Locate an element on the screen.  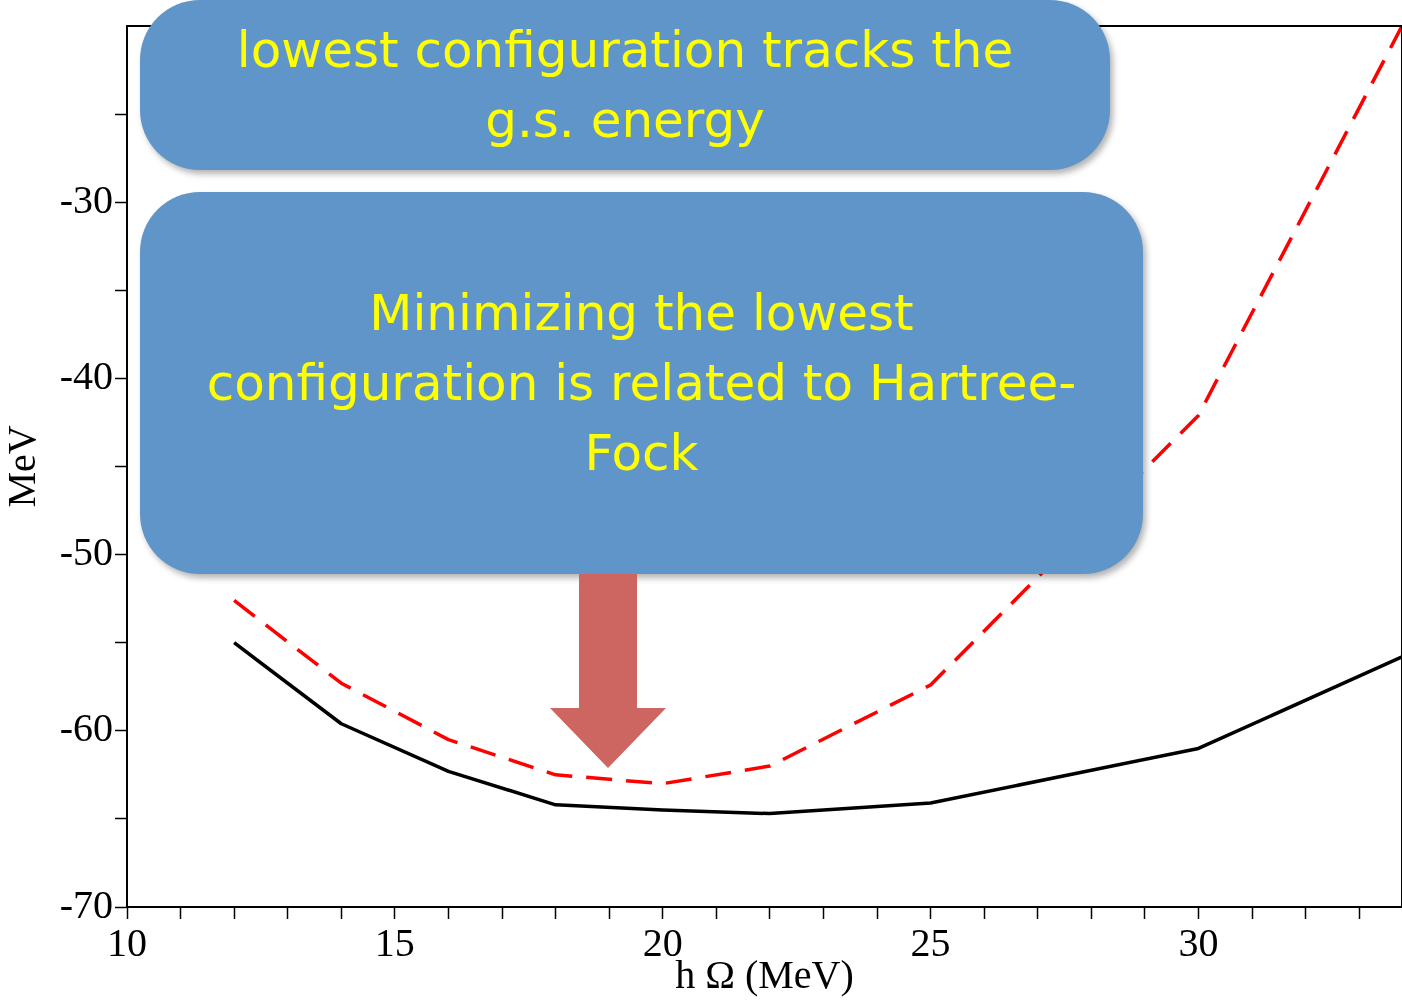
annotation: lowest configuration tracks the g.s. energy is located at coordinates (625, 85).